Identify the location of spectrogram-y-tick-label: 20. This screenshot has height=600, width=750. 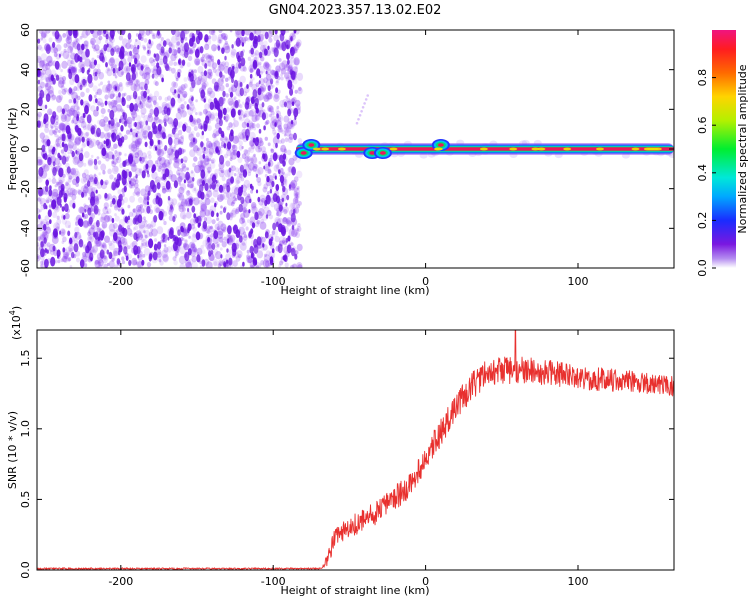
(25, 109).